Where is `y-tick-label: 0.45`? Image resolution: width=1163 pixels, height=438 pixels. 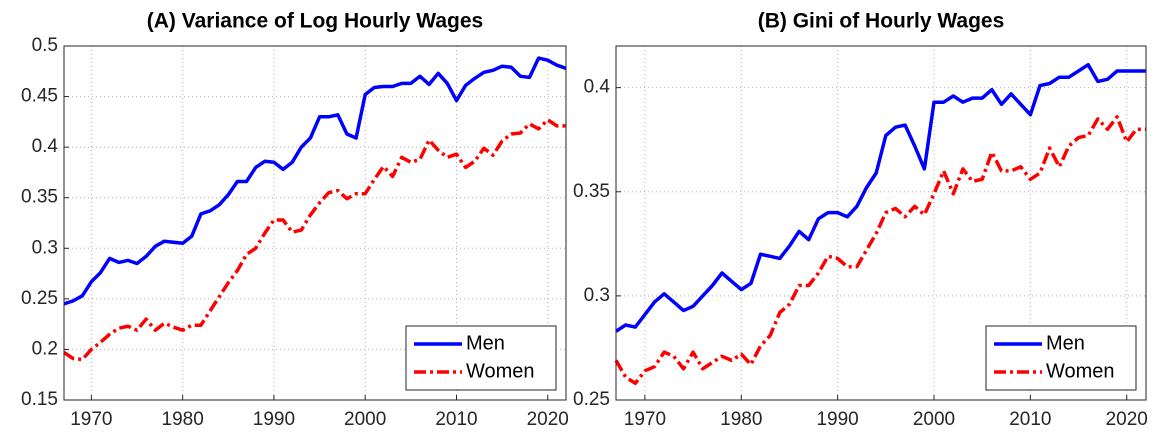
y-tick-label: 0.45 is located at coordinates (39, 96).